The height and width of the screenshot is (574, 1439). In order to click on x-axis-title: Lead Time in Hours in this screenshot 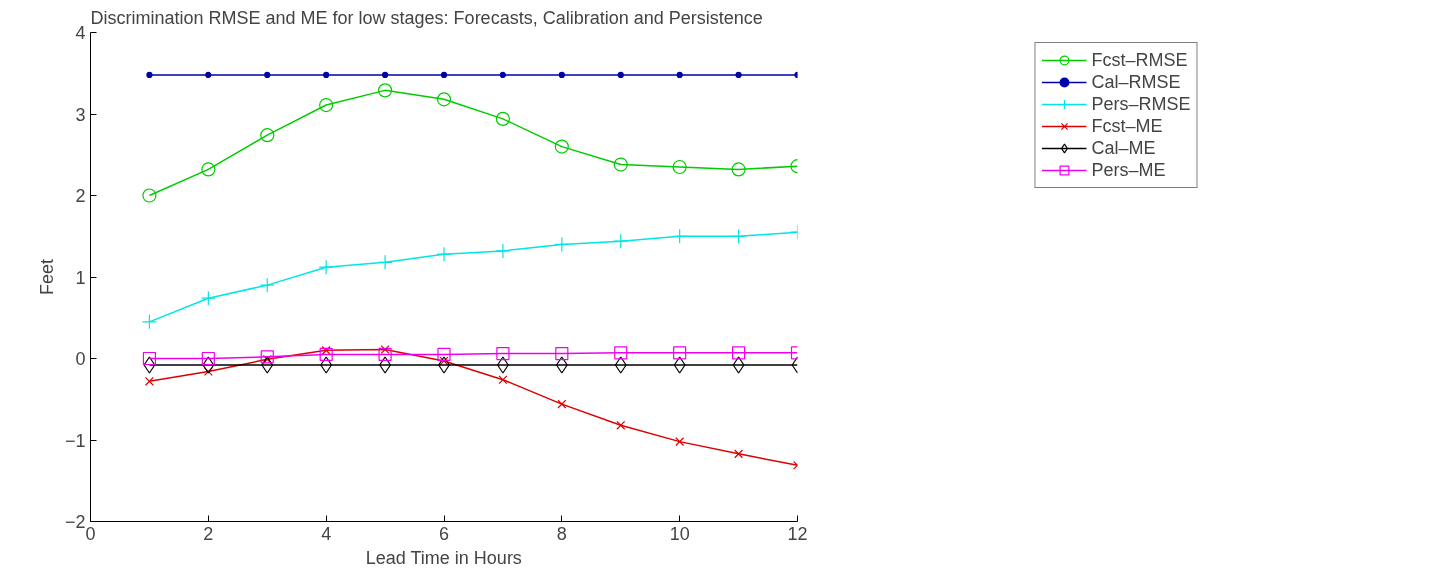, I will do `click(443, 557)`.